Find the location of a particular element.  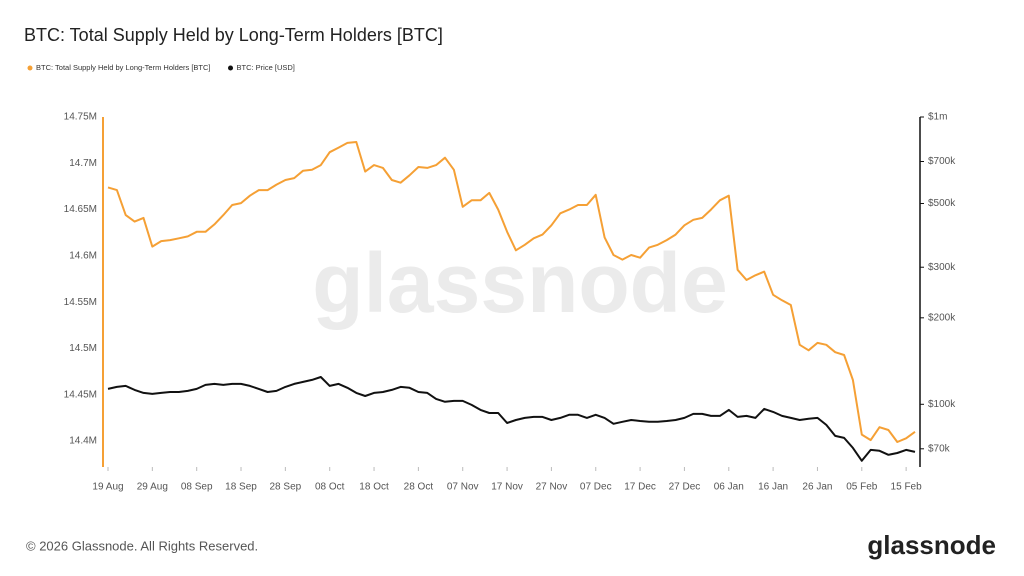

x-tick-label: 27 Nov is located at coordinates (552, 487).